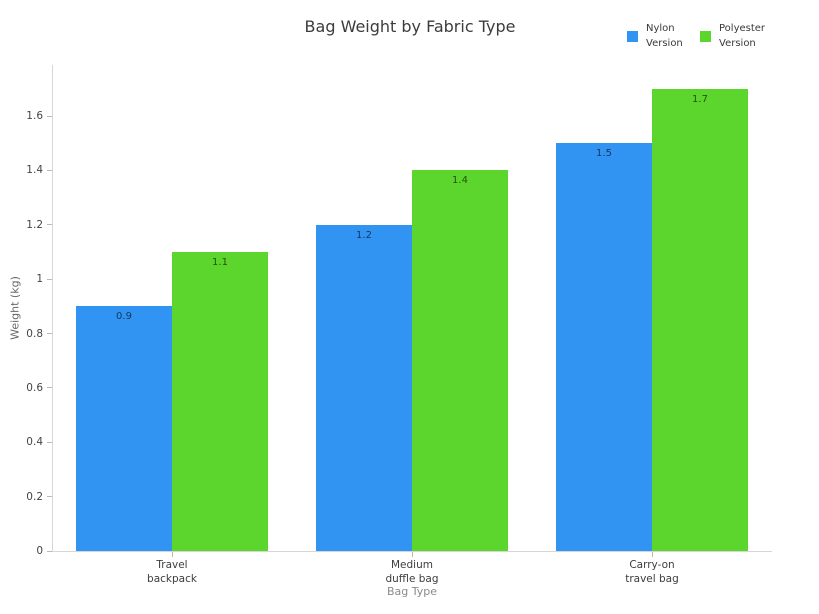 This screenshot has height=614, width=819. Describe the element at coordinates (632, 36) in the screenshot. I see `nylon-legend-swatch-icon` at that location.